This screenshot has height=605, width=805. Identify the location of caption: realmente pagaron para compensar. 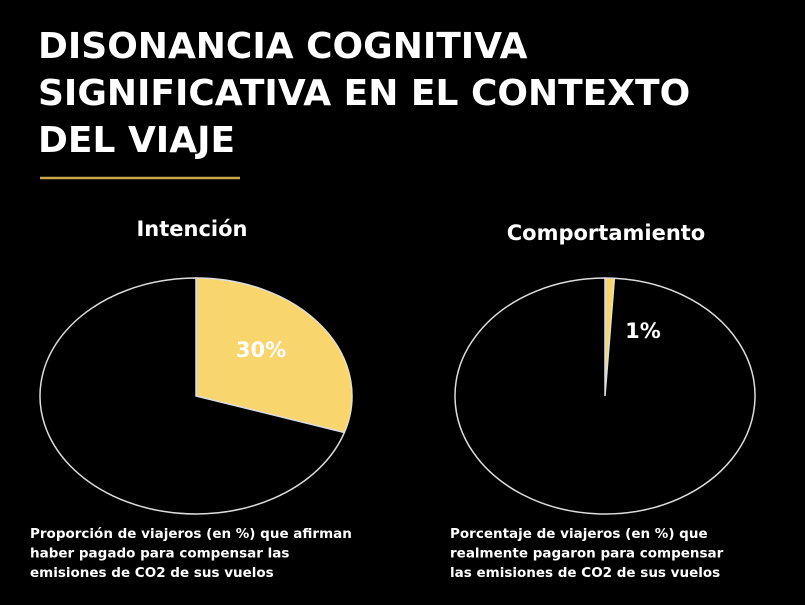
(587, 554).